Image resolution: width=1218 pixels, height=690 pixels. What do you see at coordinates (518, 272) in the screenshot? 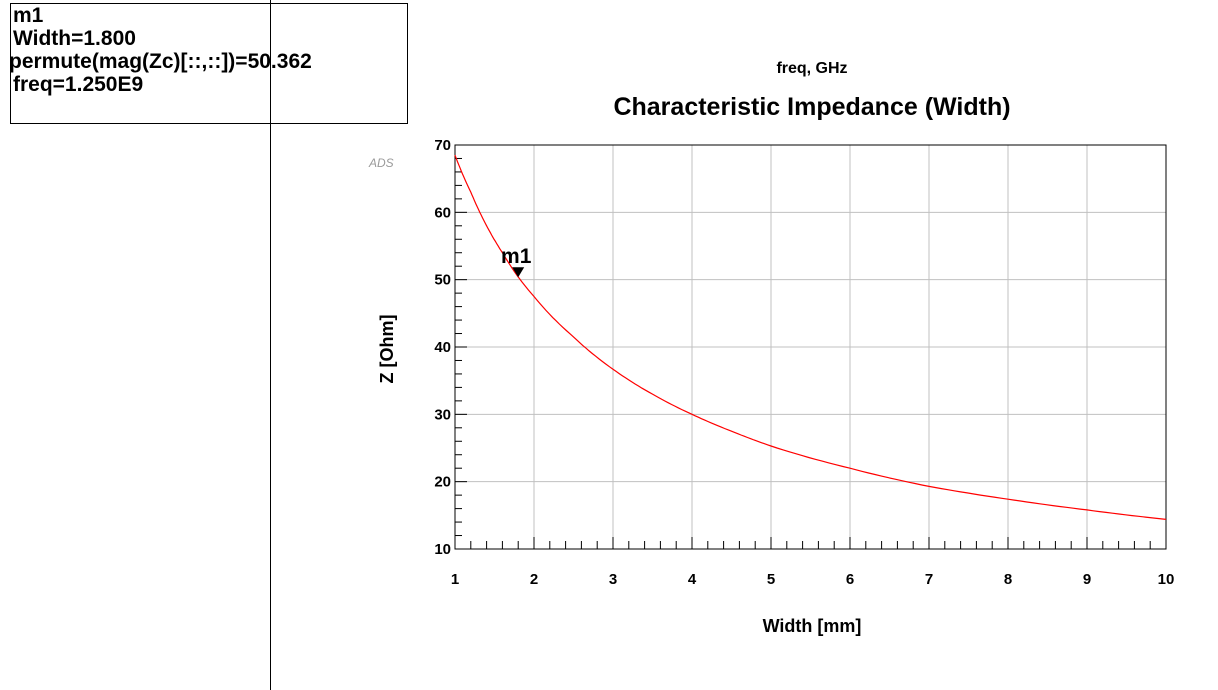
I see `marker-m1-triangle` at bounding box center [518, 272].